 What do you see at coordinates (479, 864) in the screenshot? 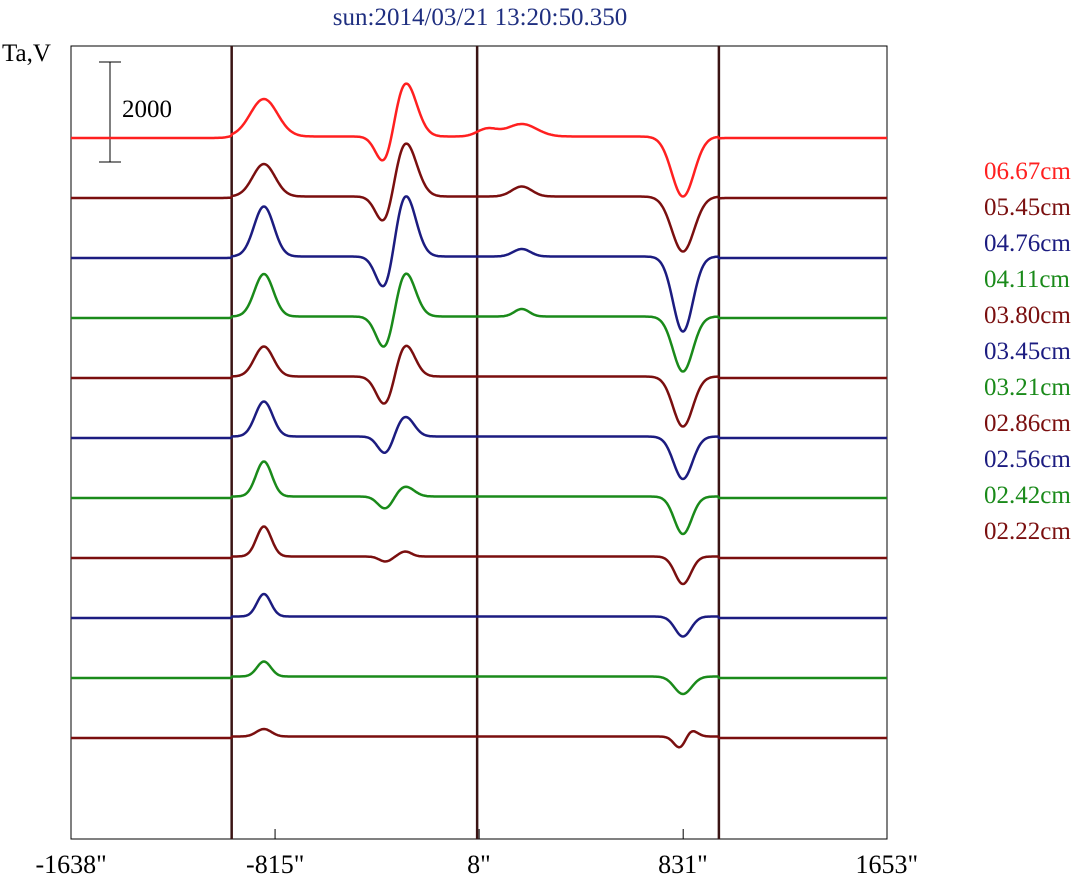
I see `x-tick-label-2: 8"` at bounding box center [479, 864].